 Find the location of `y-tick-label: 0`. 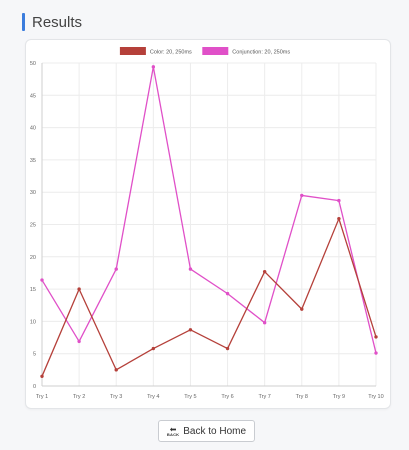

y-tick-label: 0 is located at coordinates (34, 387).